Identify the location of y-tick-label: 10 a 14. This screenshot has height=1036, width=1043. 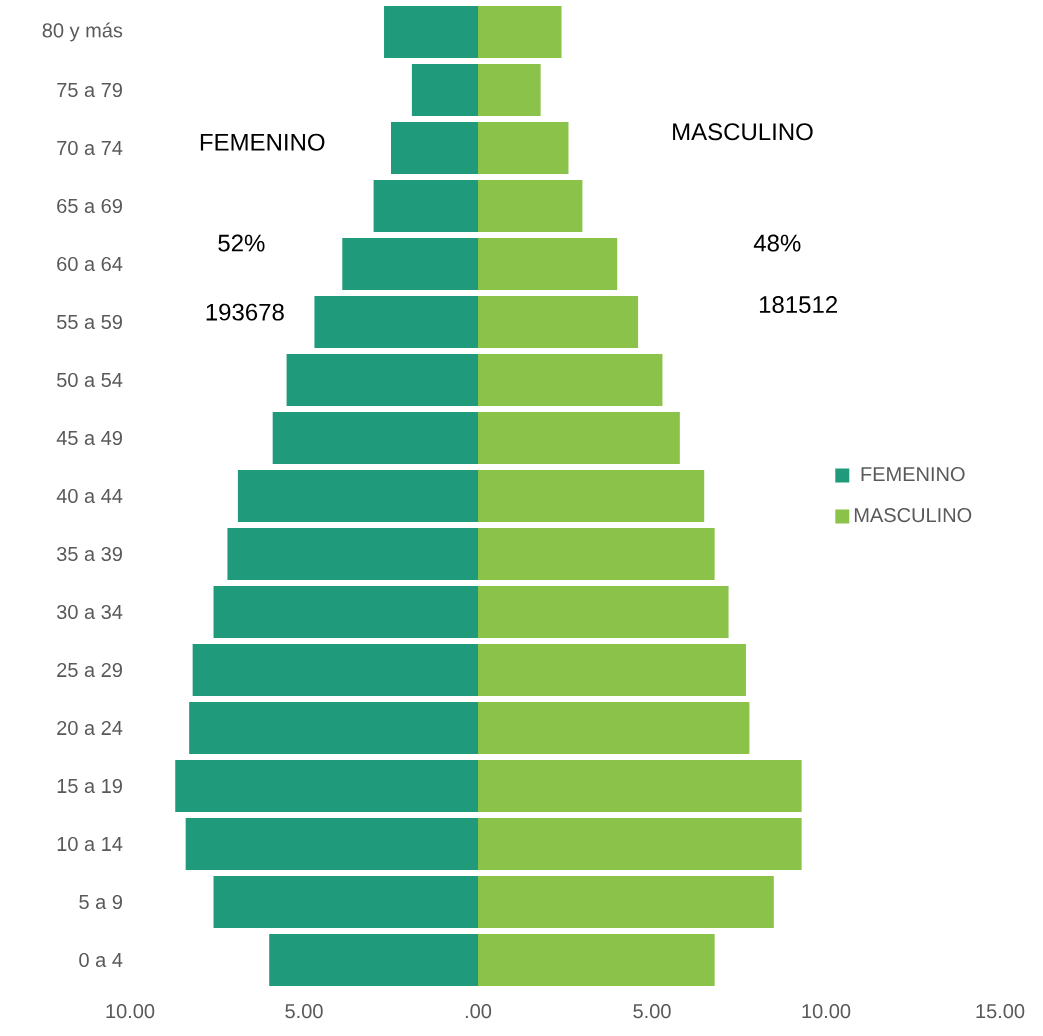
(90, 844).